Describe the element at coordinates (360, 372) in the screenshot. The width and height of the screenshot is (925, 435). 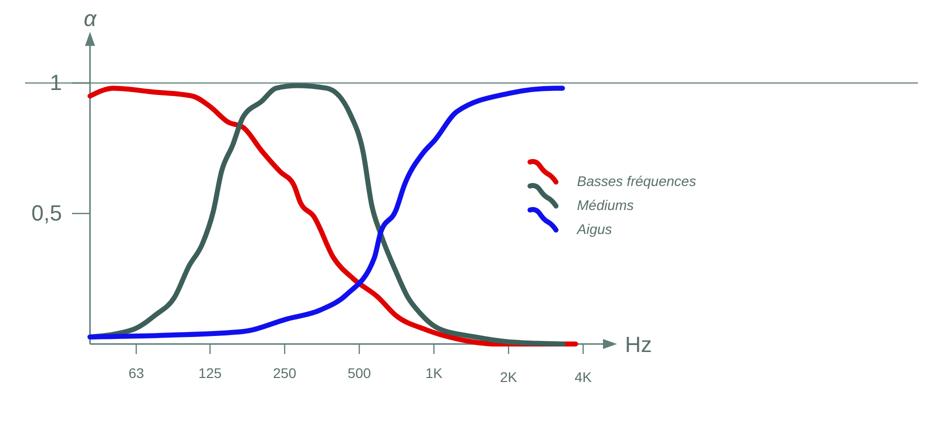
I see `x-tick-label: 500` at that location.